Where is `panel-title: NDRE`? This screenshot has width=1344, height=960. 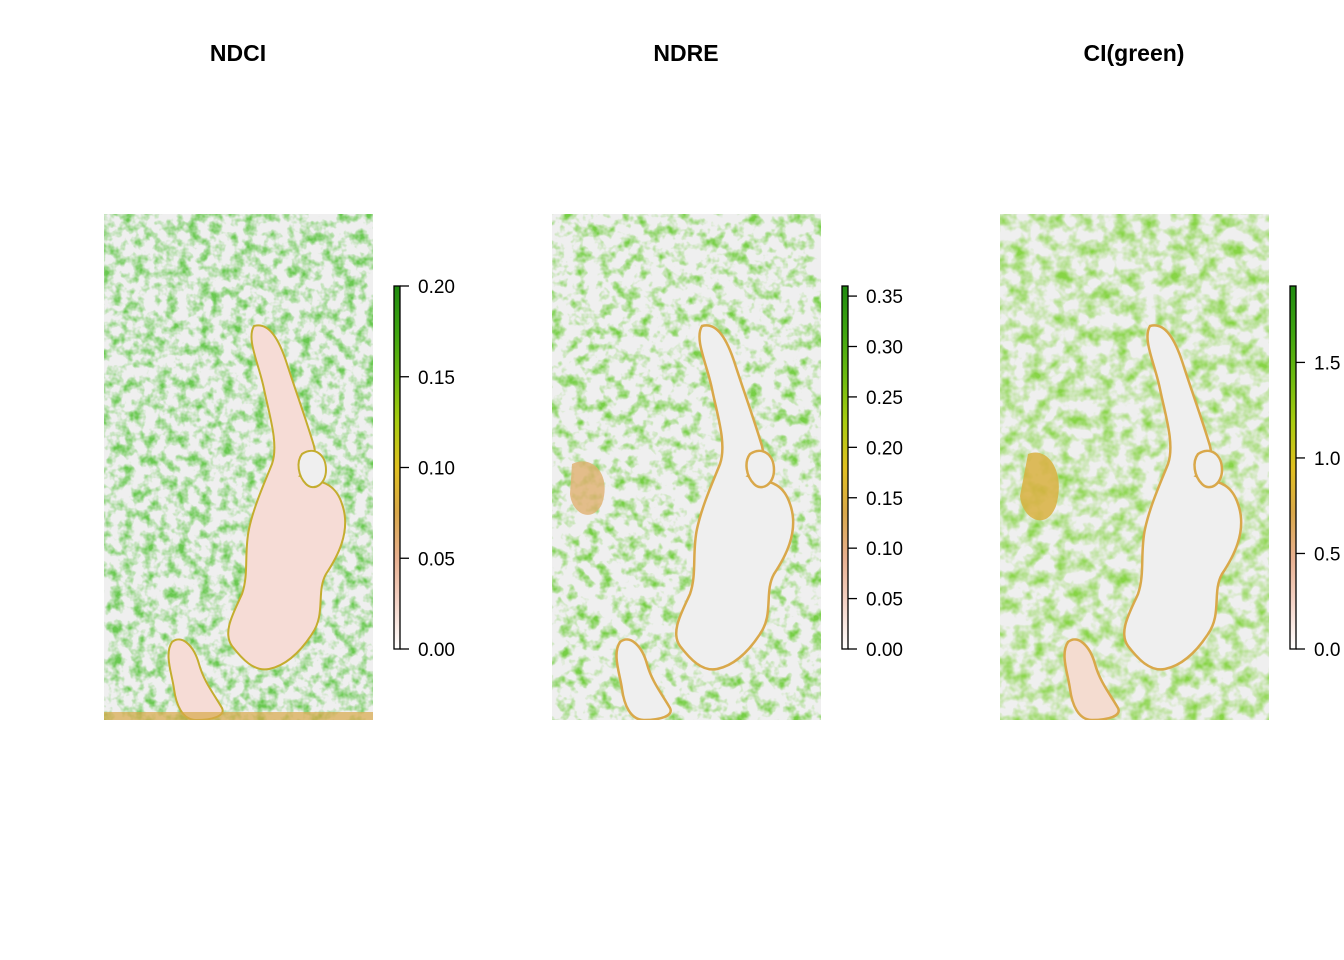 panel-title: NDRE is located at coordinates (685, 53).